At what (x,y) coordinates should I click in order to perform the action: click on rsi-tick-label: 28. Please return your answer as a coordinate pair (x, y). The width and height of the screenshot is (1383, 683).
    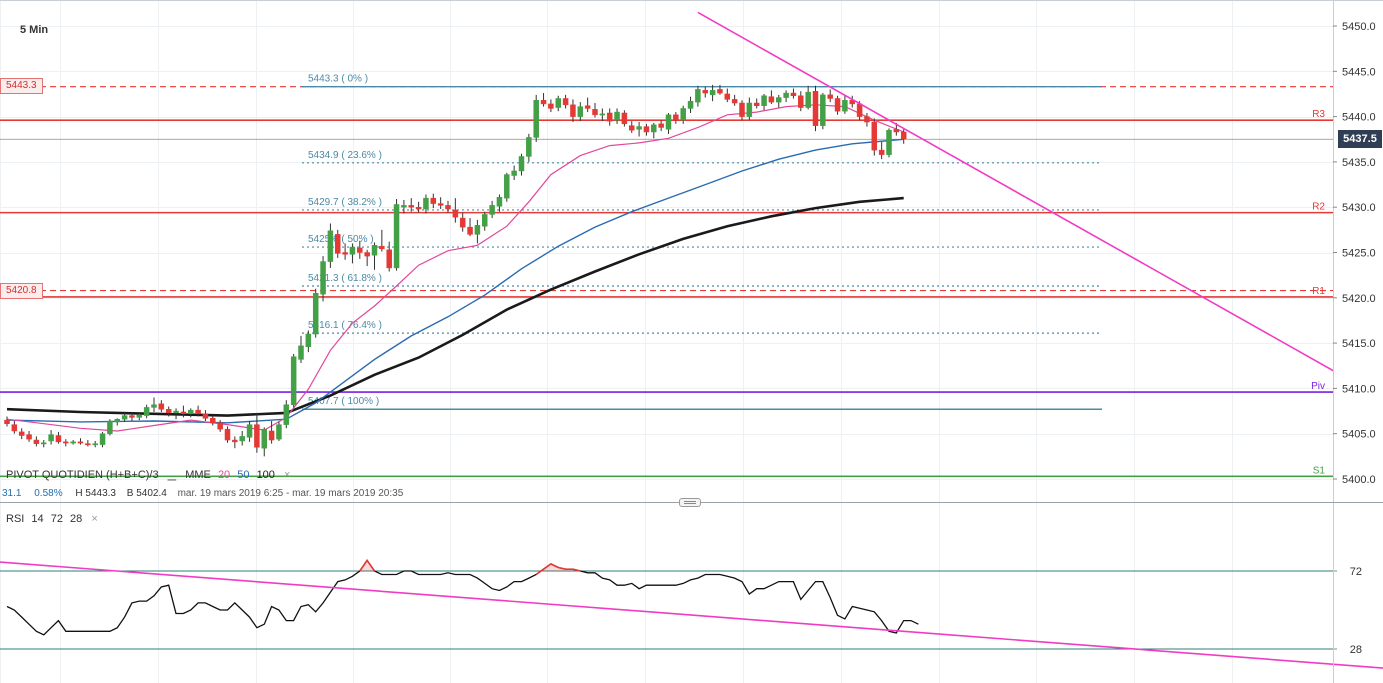
    Looking at the image, I should click on (1356, 650).